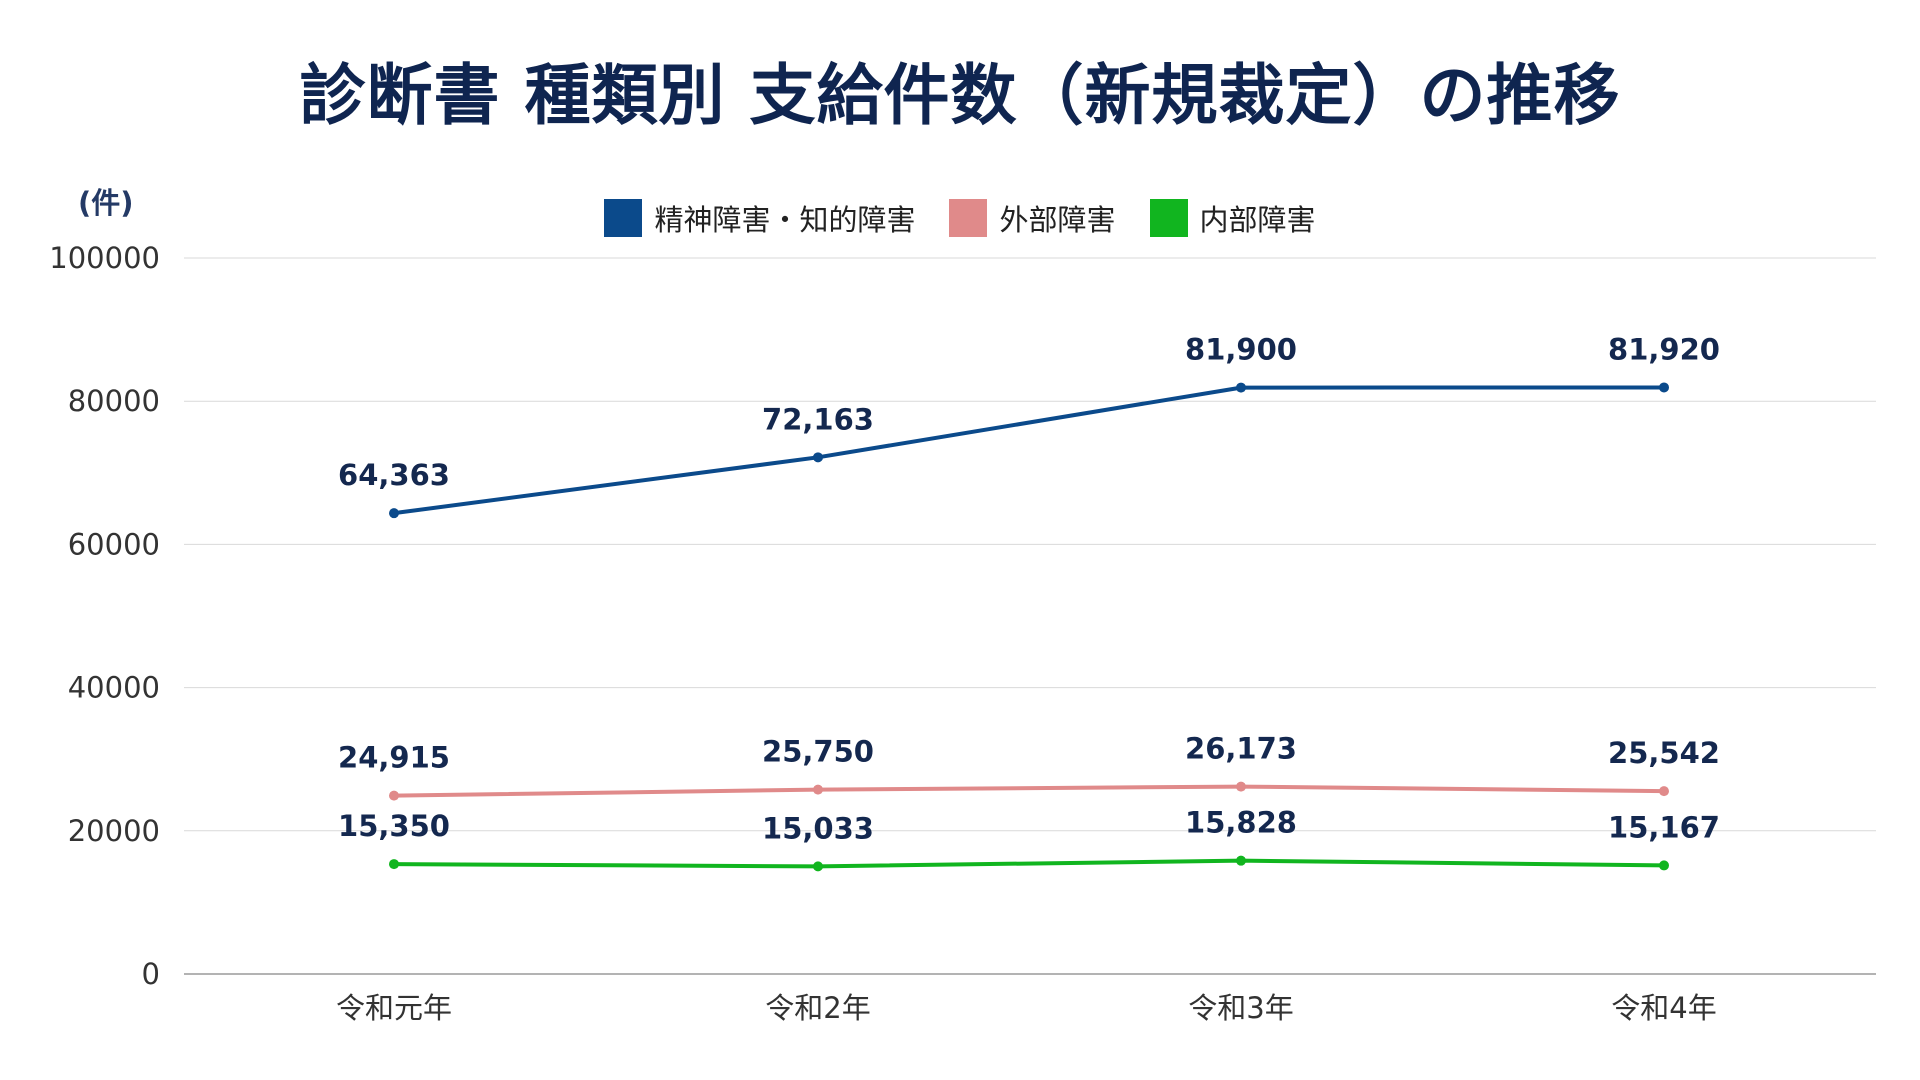 The image size is (1920, 1080). Describe the element at coordinates (1241, 749) in the screenshot. I see `data-label: 26,173` at that location.